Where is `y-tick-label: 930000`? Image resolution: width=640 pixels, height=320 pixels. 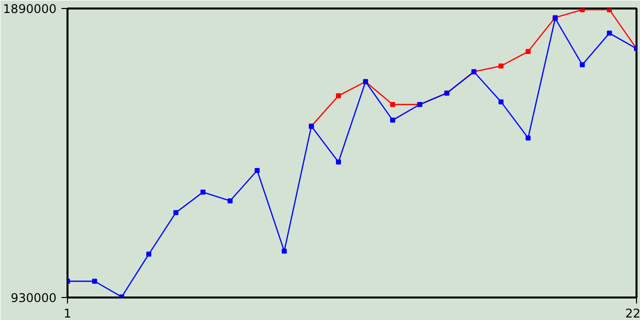 y-tick-label: 930000 is located at coordinates (33, 298).